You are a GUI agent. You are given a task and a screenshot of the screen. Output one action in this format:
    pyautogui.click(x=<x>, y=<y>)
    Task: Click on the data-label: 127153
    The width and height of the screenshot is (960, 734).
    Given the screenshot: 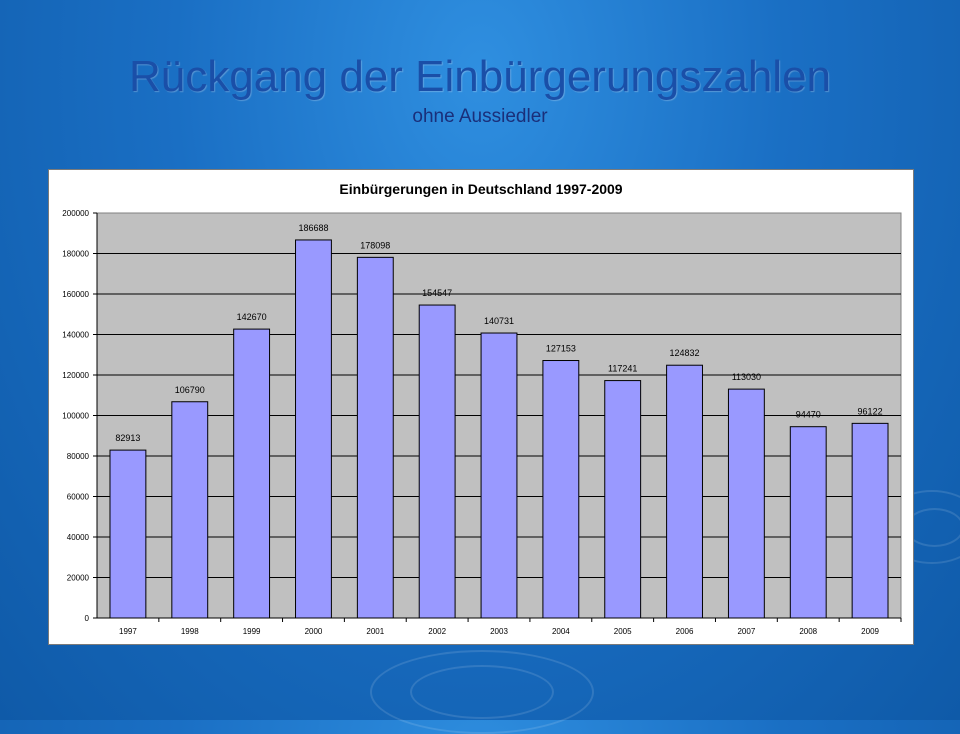 What is the action you would take?
    pyautogui.click(x=561, y=349)
    